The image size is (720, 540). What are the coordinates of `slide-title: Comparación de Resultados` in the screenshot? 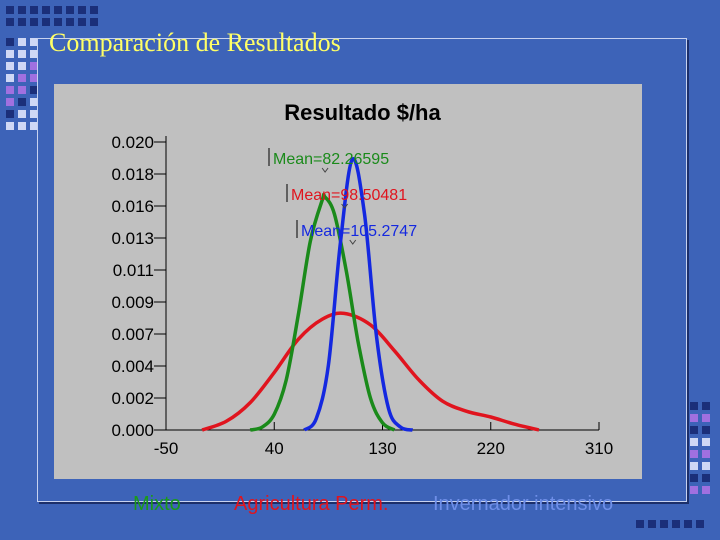 It's located at (195, 42).